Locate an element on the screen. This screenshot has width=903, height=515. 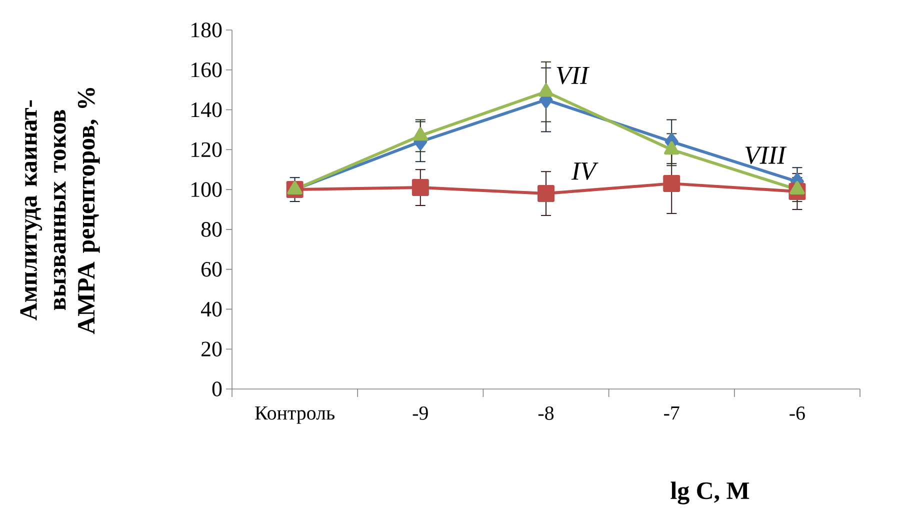
y-tick-label: 160 is located at coordinates (207, 70).